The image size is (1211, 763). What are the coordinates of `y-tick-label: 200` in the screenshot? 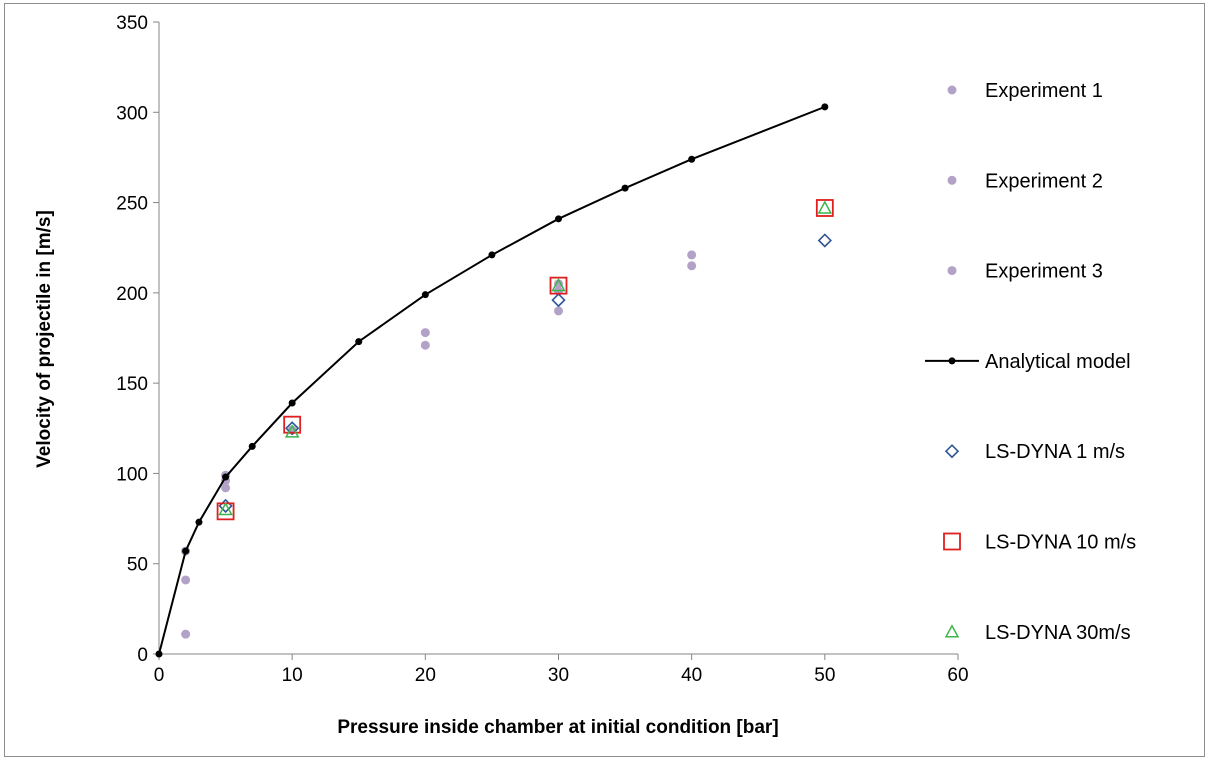 It's located at (132, 294).